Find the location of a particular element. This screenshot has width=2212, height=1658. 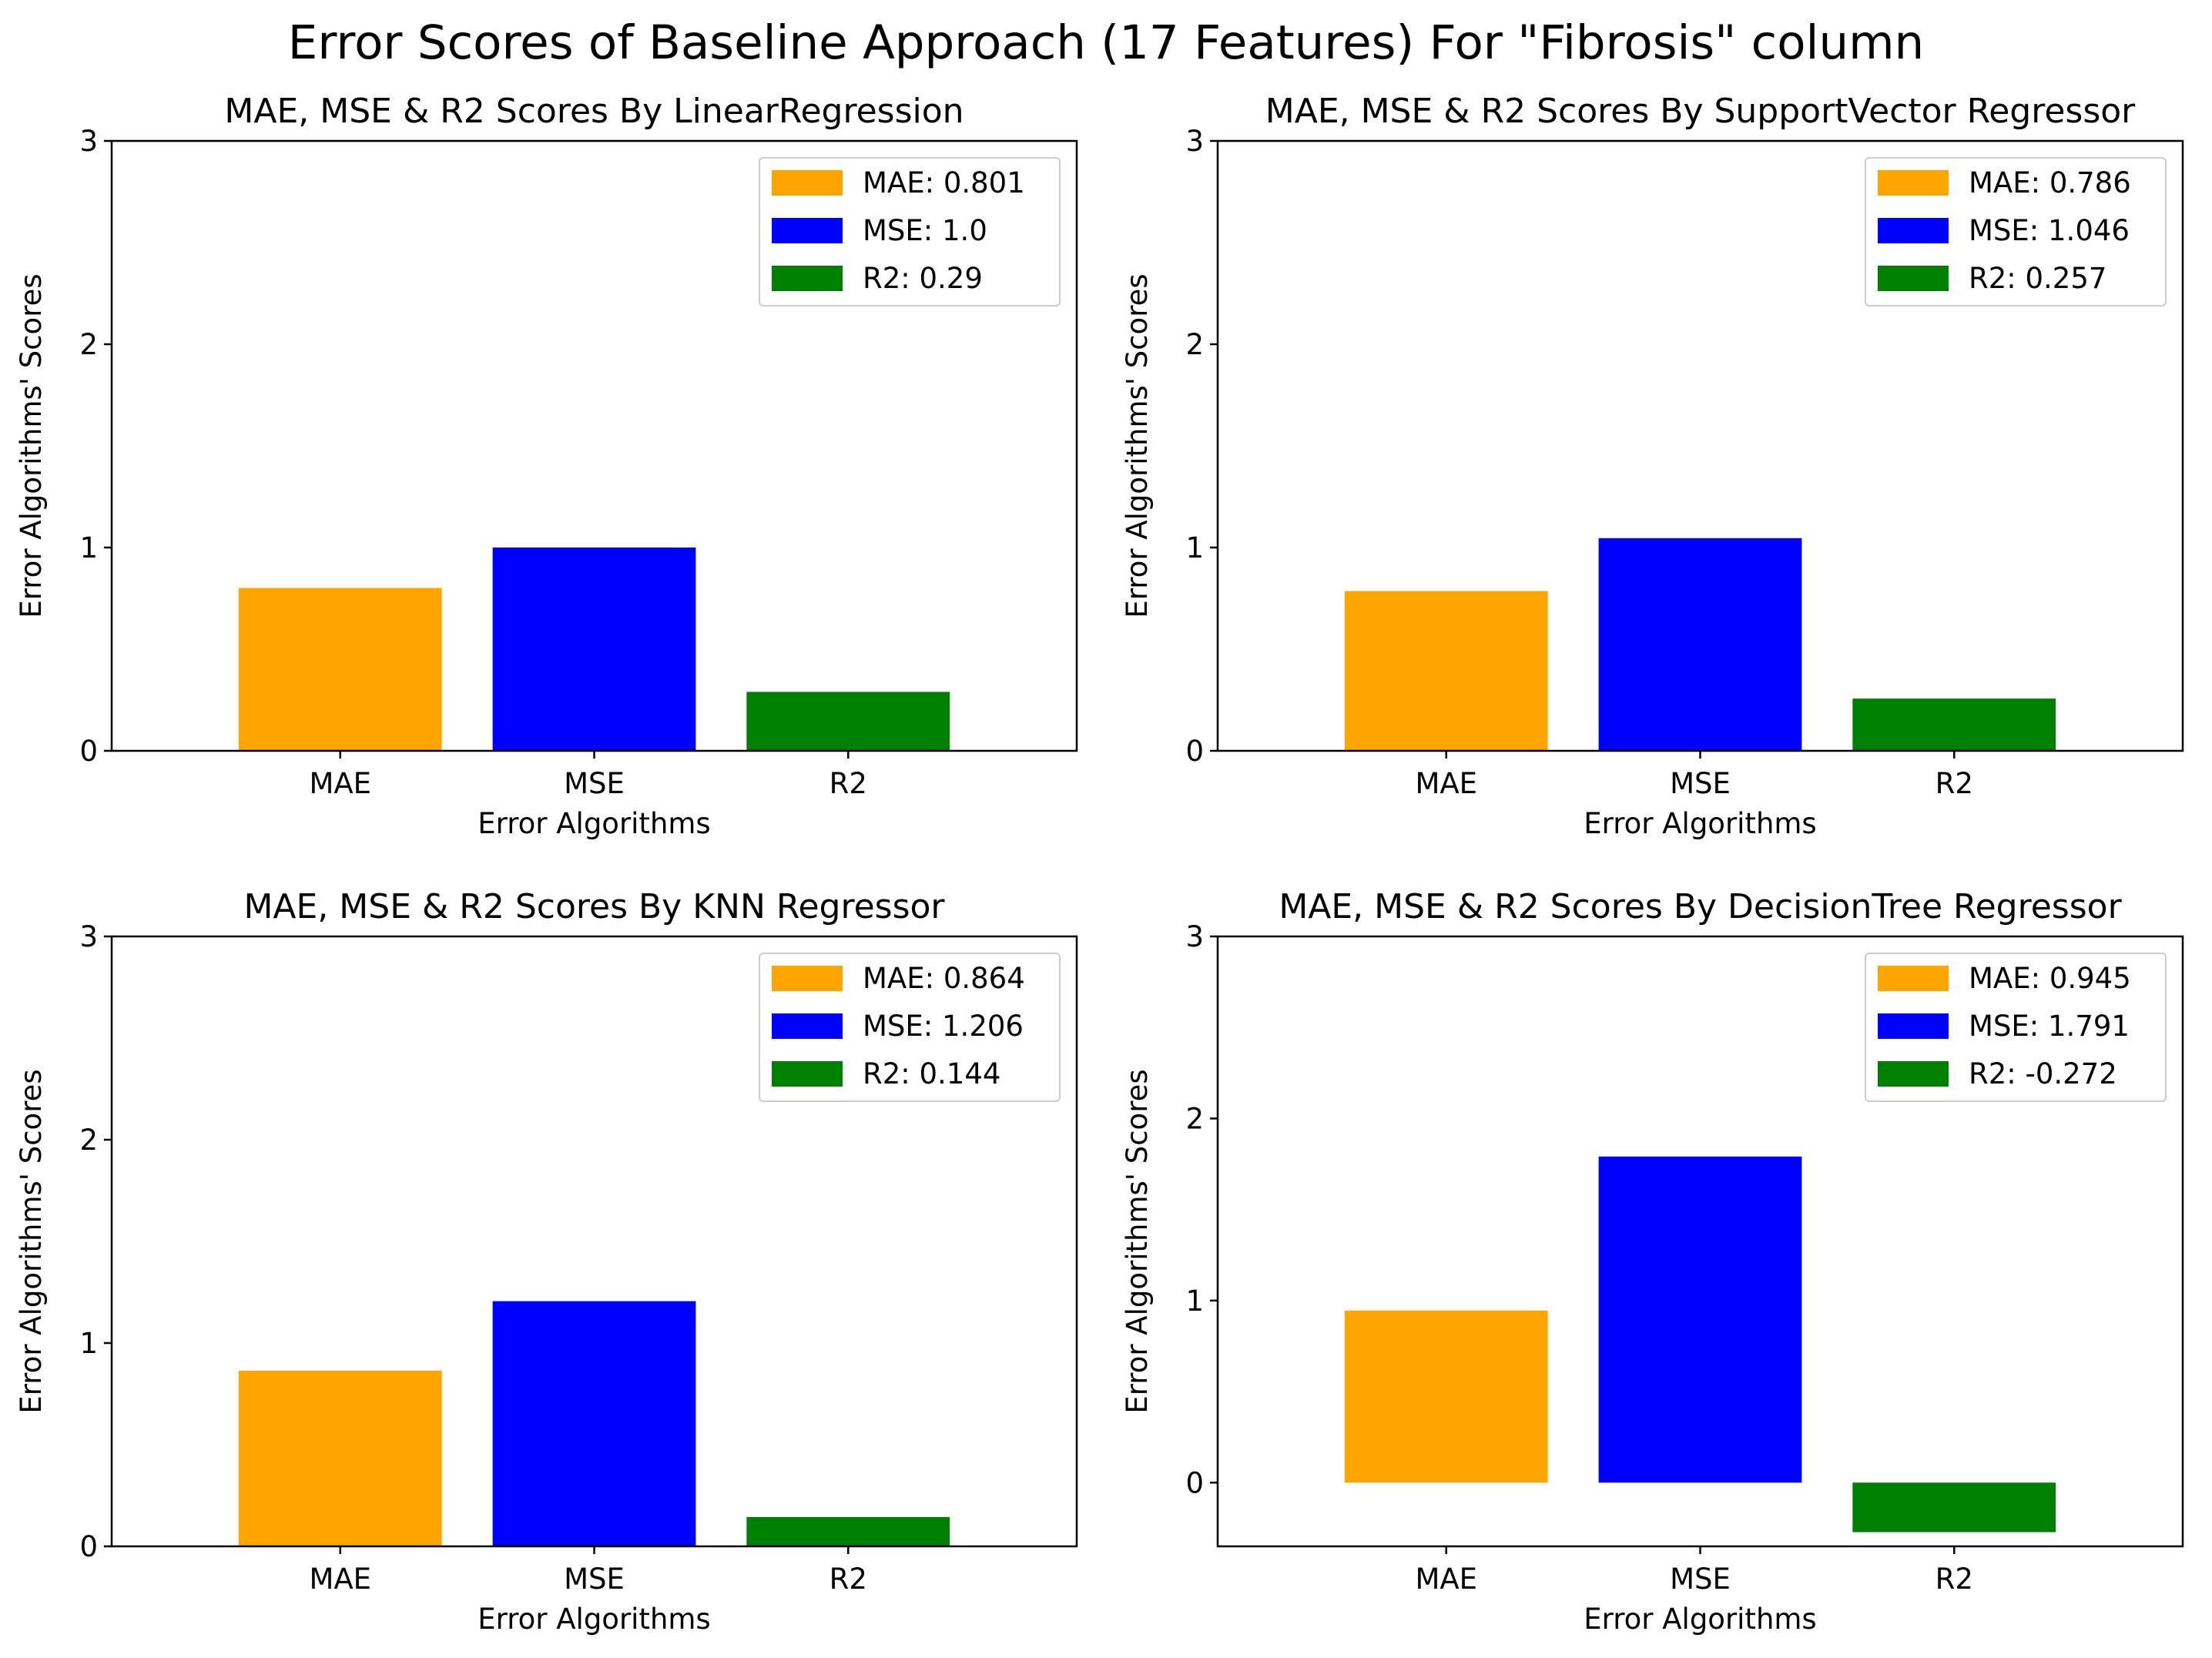

legend: MAE: 0.864 MSE: 1.206 R2: 0.144 is located at coordinates (910, 1027).